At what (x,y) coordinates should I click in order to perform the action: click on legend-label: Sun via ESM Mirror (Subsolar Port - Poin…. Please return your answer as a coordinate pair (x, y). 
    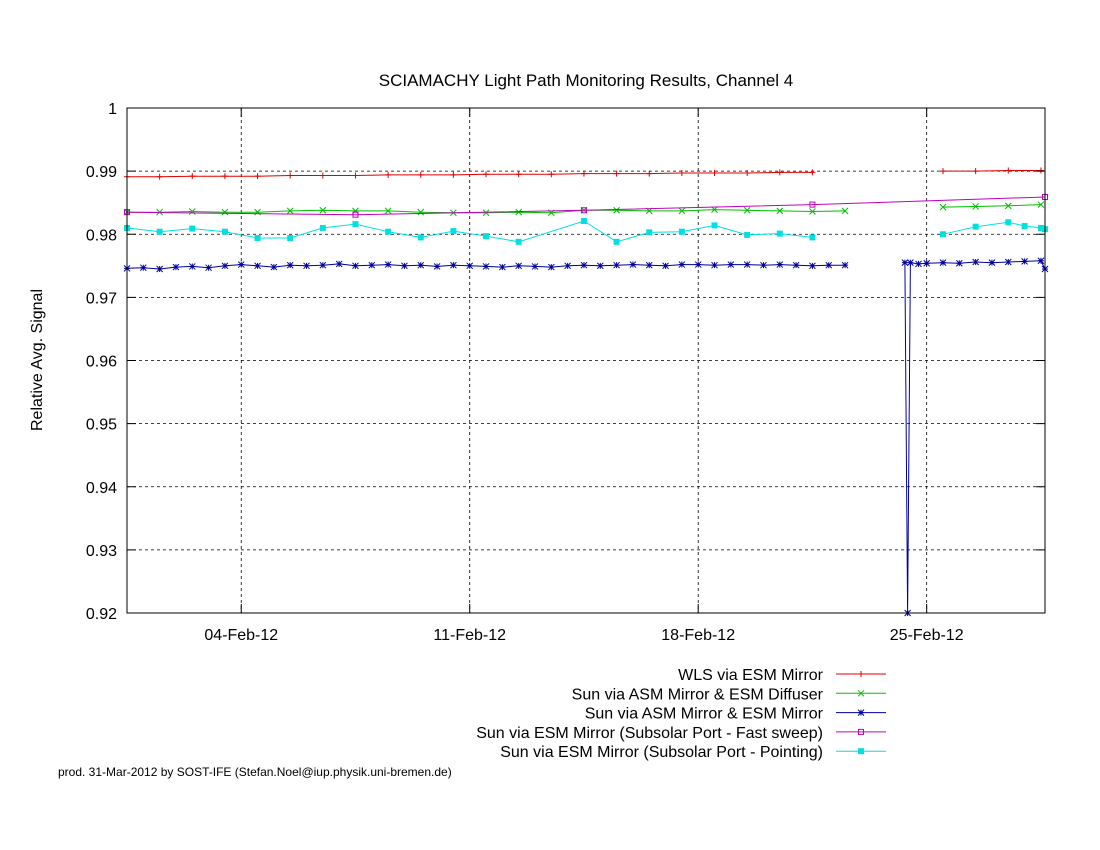
    Looking at the image, I should click on (661, 752).